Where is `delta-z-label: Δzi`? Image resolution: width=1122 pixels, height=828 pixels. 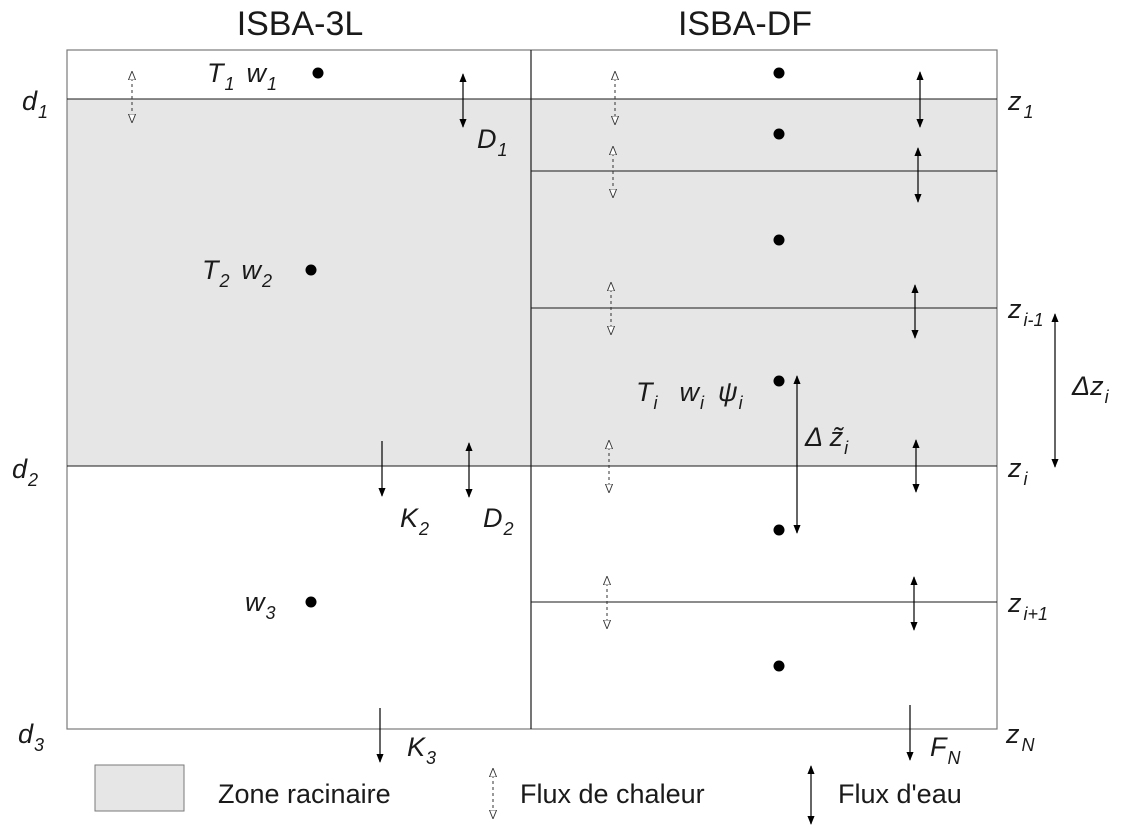
delta-z-label: Δzi is located at coordinates (1090, 389).